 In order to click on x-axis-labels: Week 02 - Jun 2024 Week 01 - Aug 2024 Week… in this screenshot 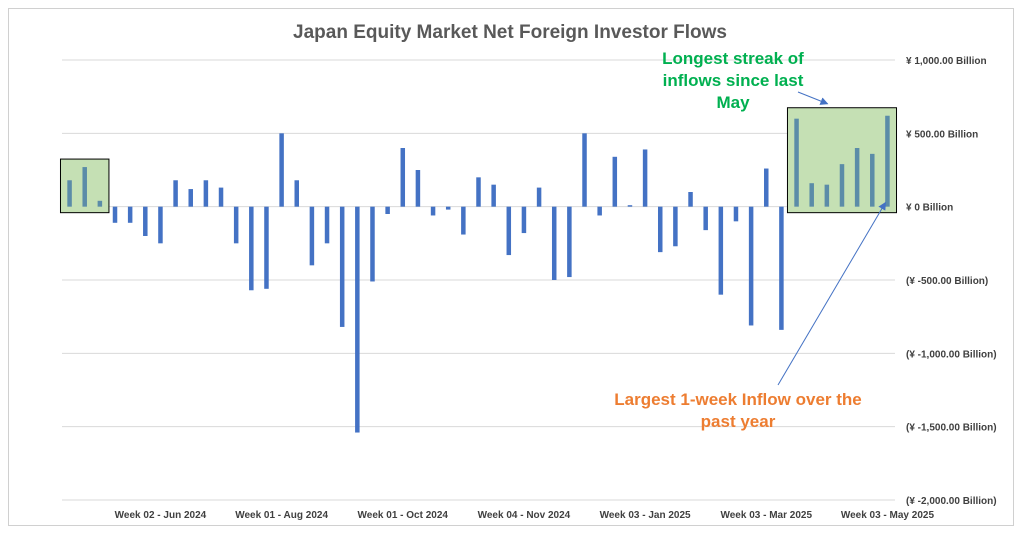, I will do `click(525, 515)`.